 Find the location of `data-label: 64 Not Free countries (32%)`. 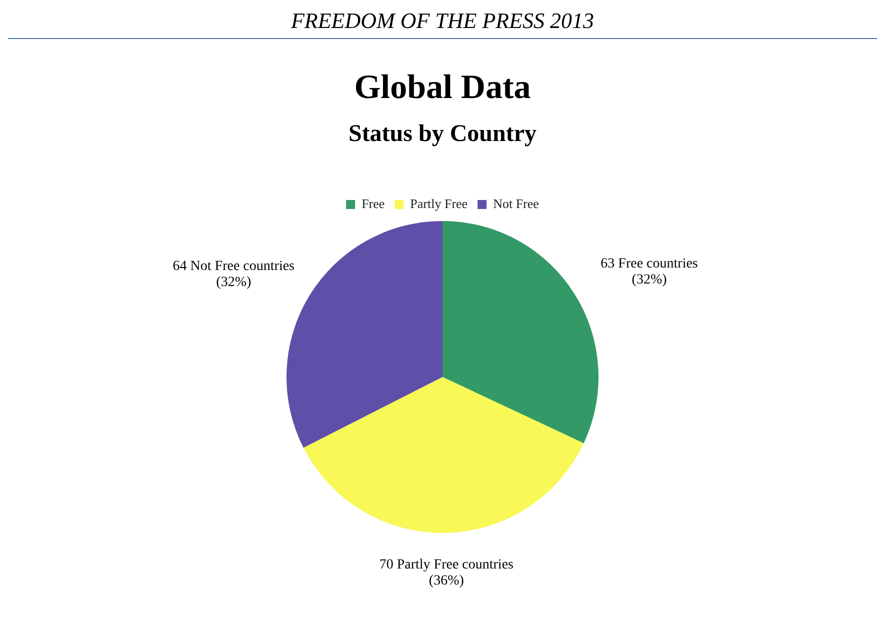

data-label: 64 Not Free countries (32%) is located at coordinates (233, 274).